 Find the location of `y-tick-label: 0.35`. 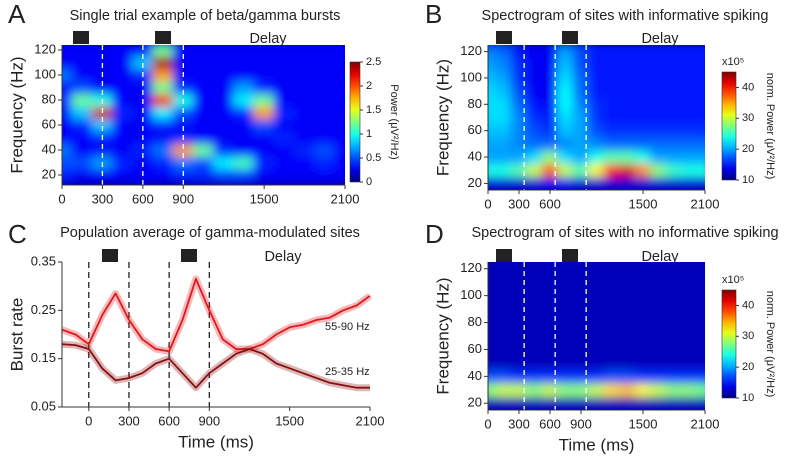

y-tick-label: 0.35 is located at coordinates (43, 260).